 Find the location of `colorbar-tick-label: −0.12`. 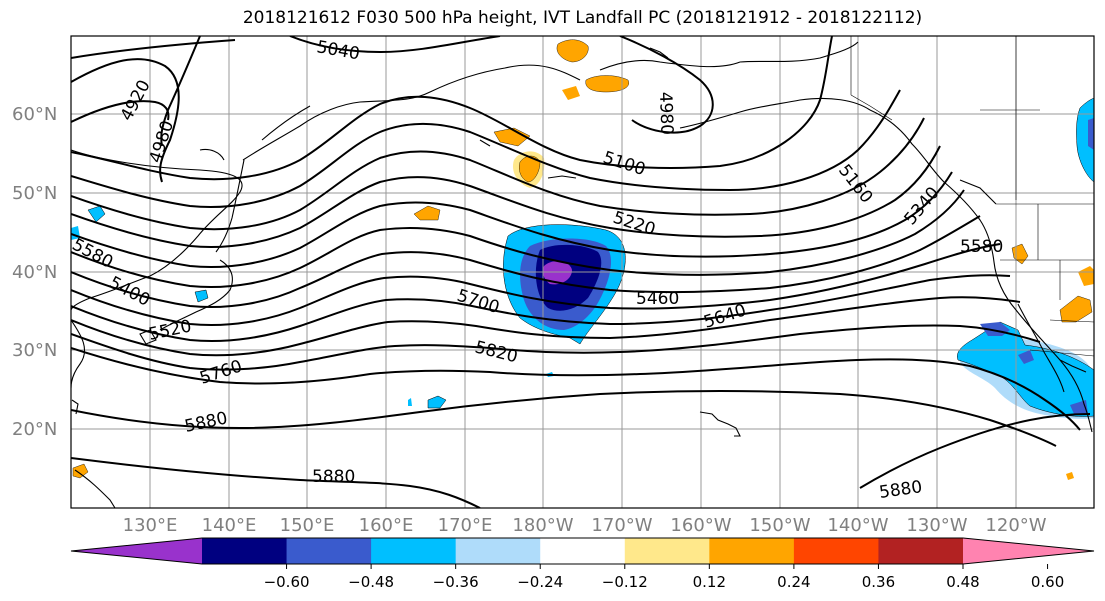

colorbar-tick-label: −0.12 is located at coordinates (625, 582).